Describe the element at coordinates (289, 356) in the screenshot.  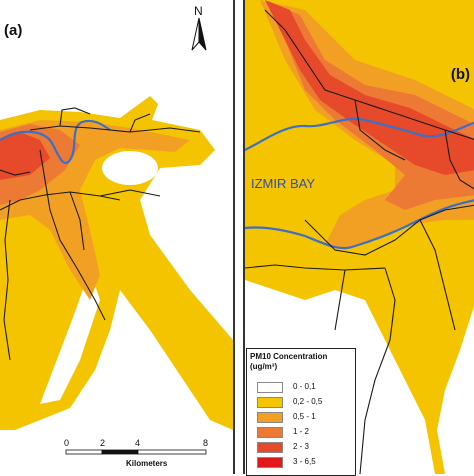
I see `legend-title-line1: PM10 Concentration` at that location.